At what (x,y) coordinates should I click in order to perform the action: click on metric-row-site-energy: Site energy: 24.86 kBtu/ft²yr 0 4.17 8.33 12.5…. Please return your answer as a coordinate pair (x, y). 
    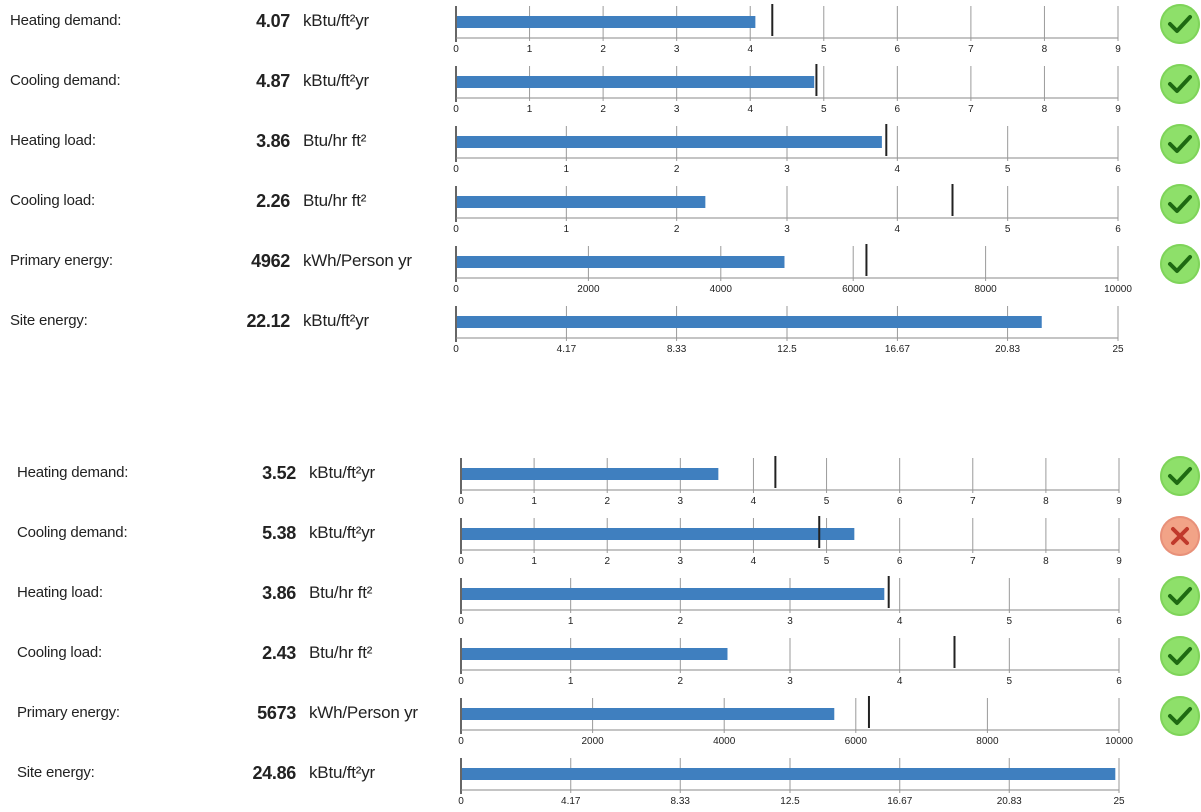
    Looking at the image, I should click on (600, 782).